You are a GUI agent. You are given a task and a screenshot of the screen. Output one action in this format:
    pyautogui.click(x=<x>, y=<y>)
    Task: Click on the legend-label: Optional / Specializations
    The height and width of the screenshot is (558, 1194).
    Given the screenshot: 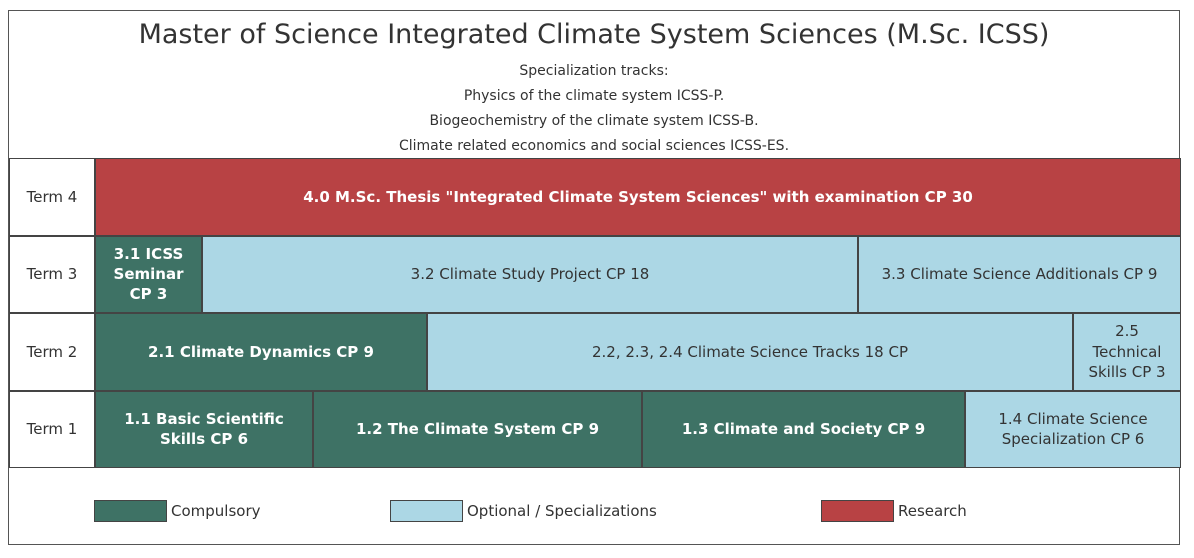 What is the action you would take?
    pyautogui.click(x=562, y=511)
    